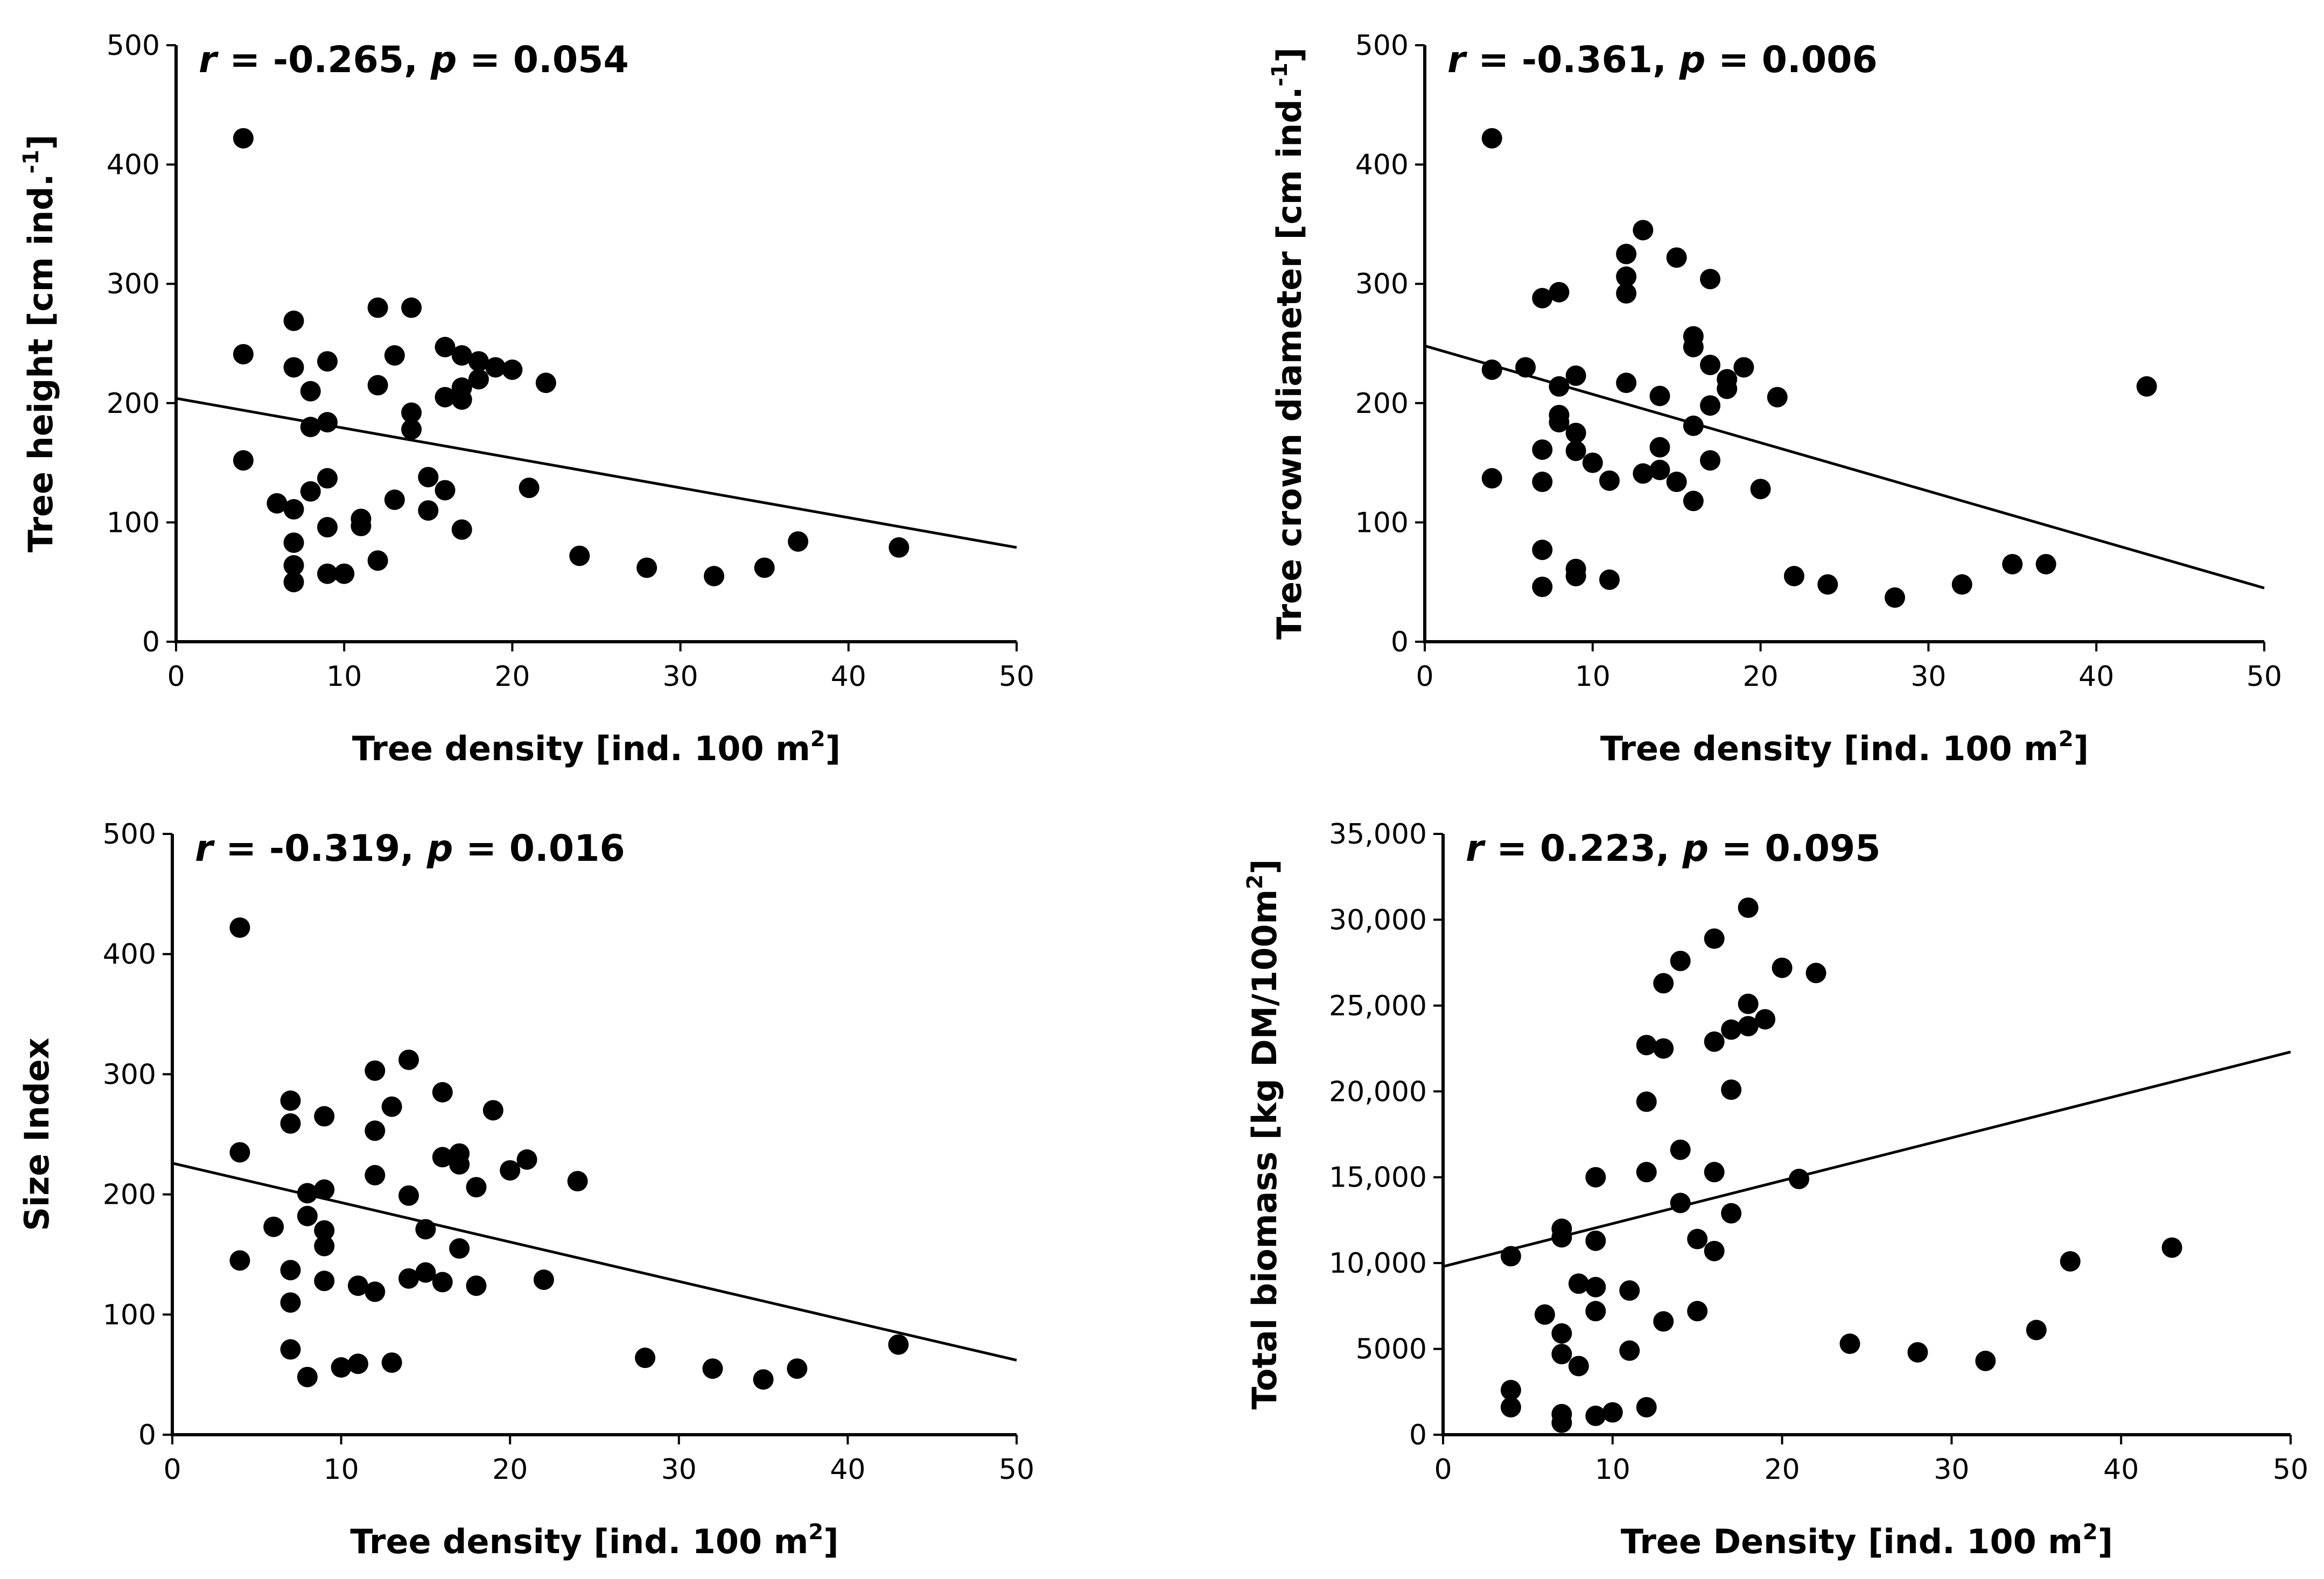 Image resolution: width=2324 pixels, height=1579 pixels. What do you see at coordinates (1255, 881) in the screenshot?
I see `y-axis-title-sup: 2` at bounding box center [1255, 881].